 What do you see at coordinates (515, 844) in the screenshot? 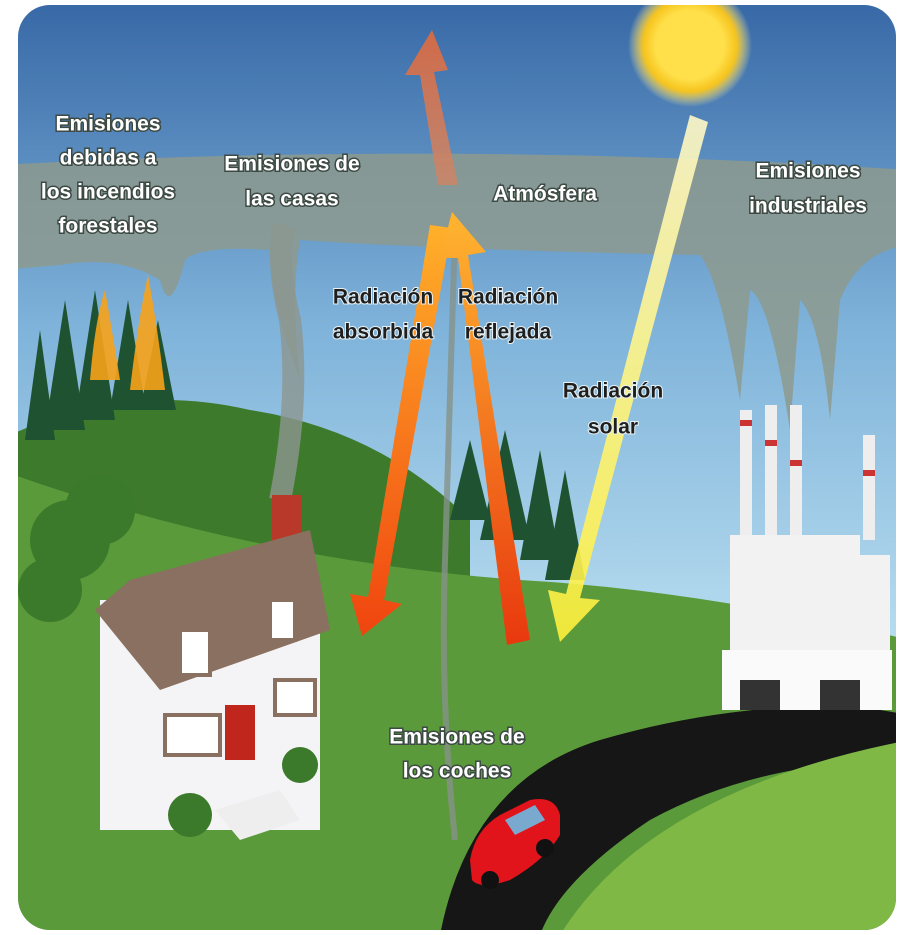
I see `car` at bounding box center [515, 844].